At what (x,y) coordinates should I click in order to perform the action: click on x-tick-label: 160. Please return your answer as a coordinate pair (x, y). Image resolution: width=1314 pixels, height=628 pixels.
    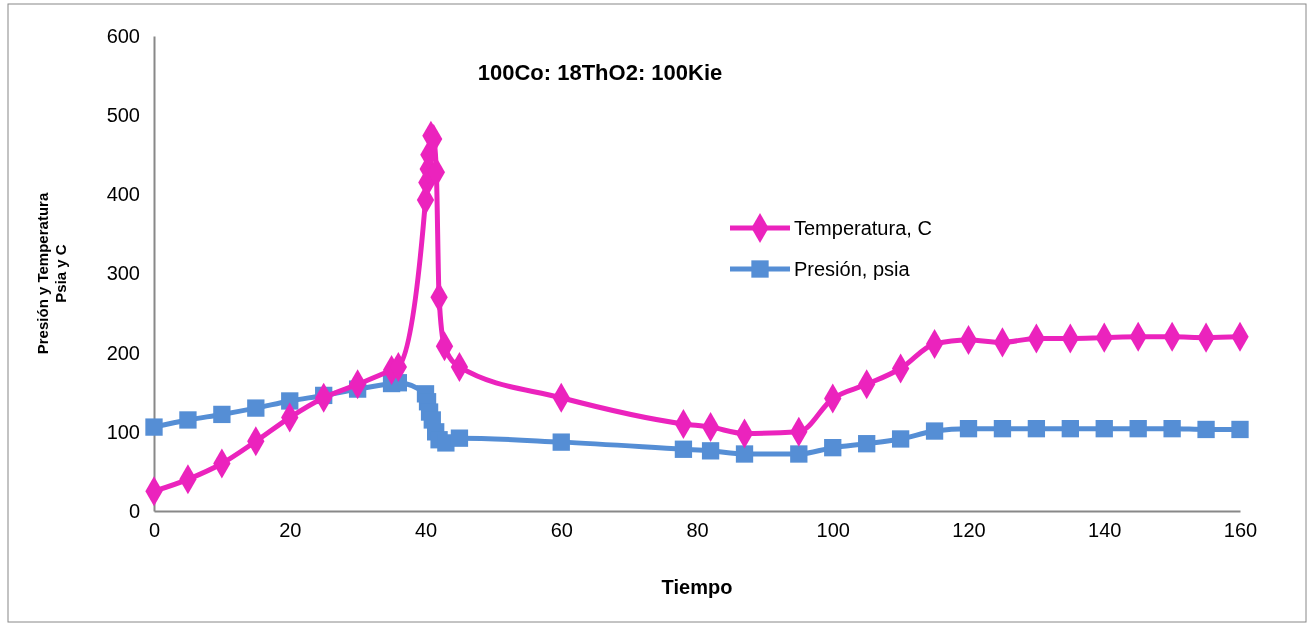
    Looking at the image, I should click on (1240, 530).